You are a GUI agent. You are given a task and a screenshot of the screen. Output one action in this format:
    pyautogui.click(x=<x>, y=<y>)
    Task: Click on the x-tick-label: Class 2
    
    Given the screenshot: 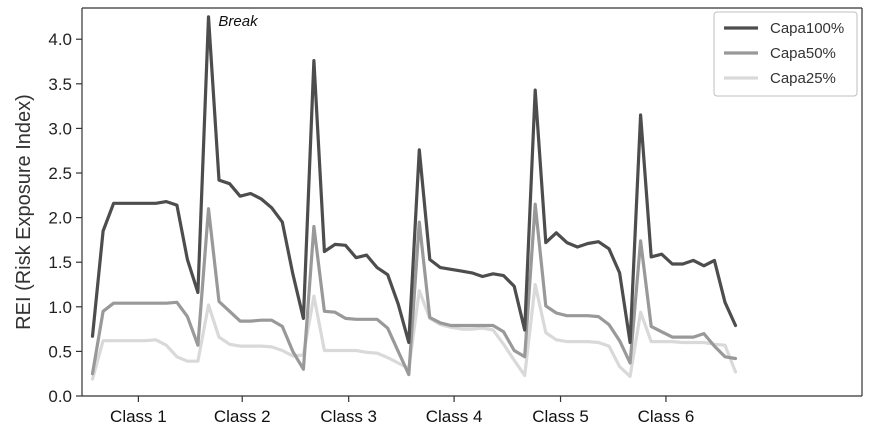 What is the action you would take?
    pyautogui.click(x=242, y=416)
    